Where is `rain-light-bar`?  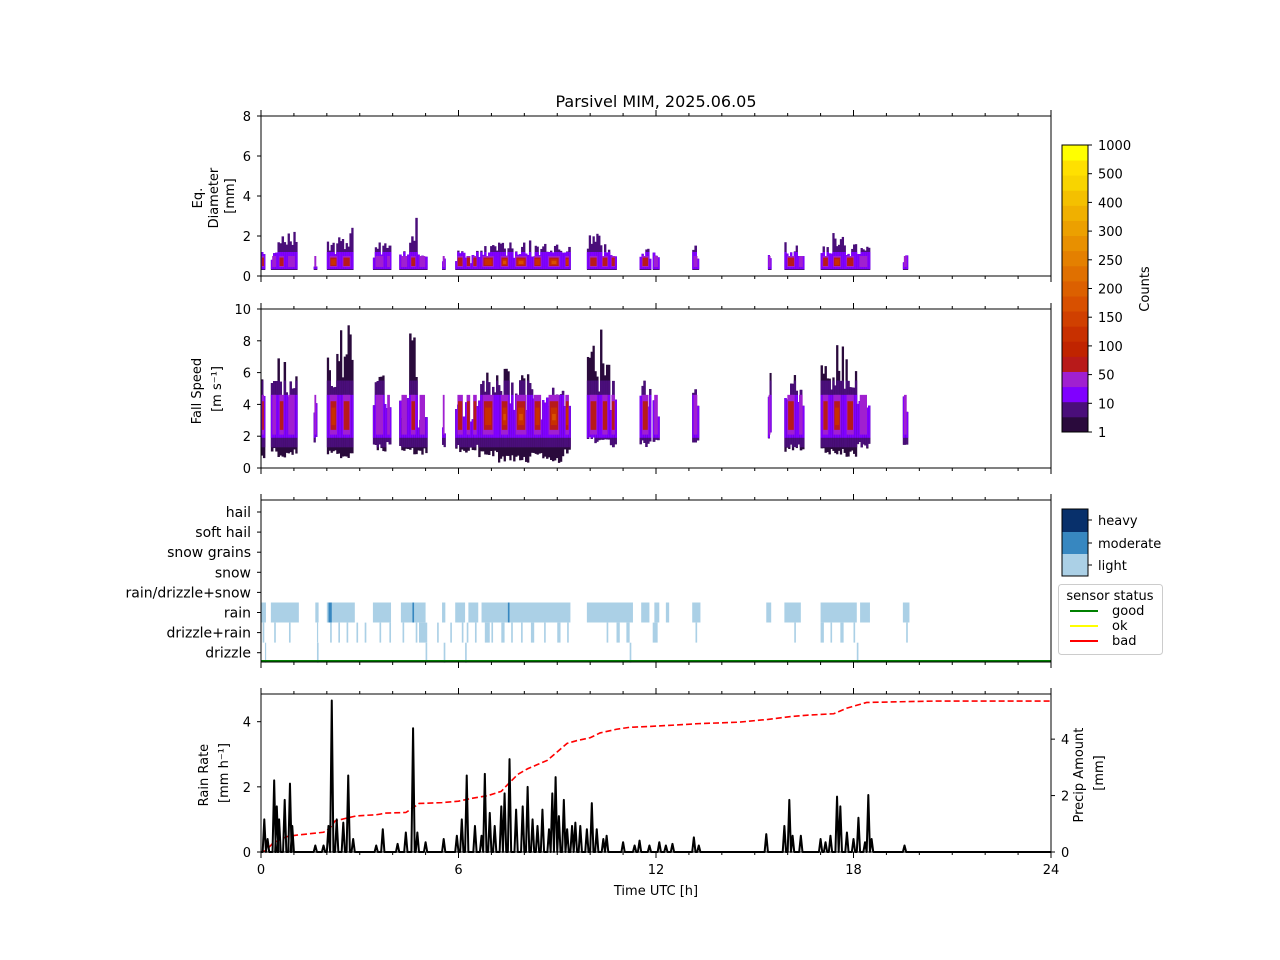
rain-light-bar is located at coordinates (526, 612).